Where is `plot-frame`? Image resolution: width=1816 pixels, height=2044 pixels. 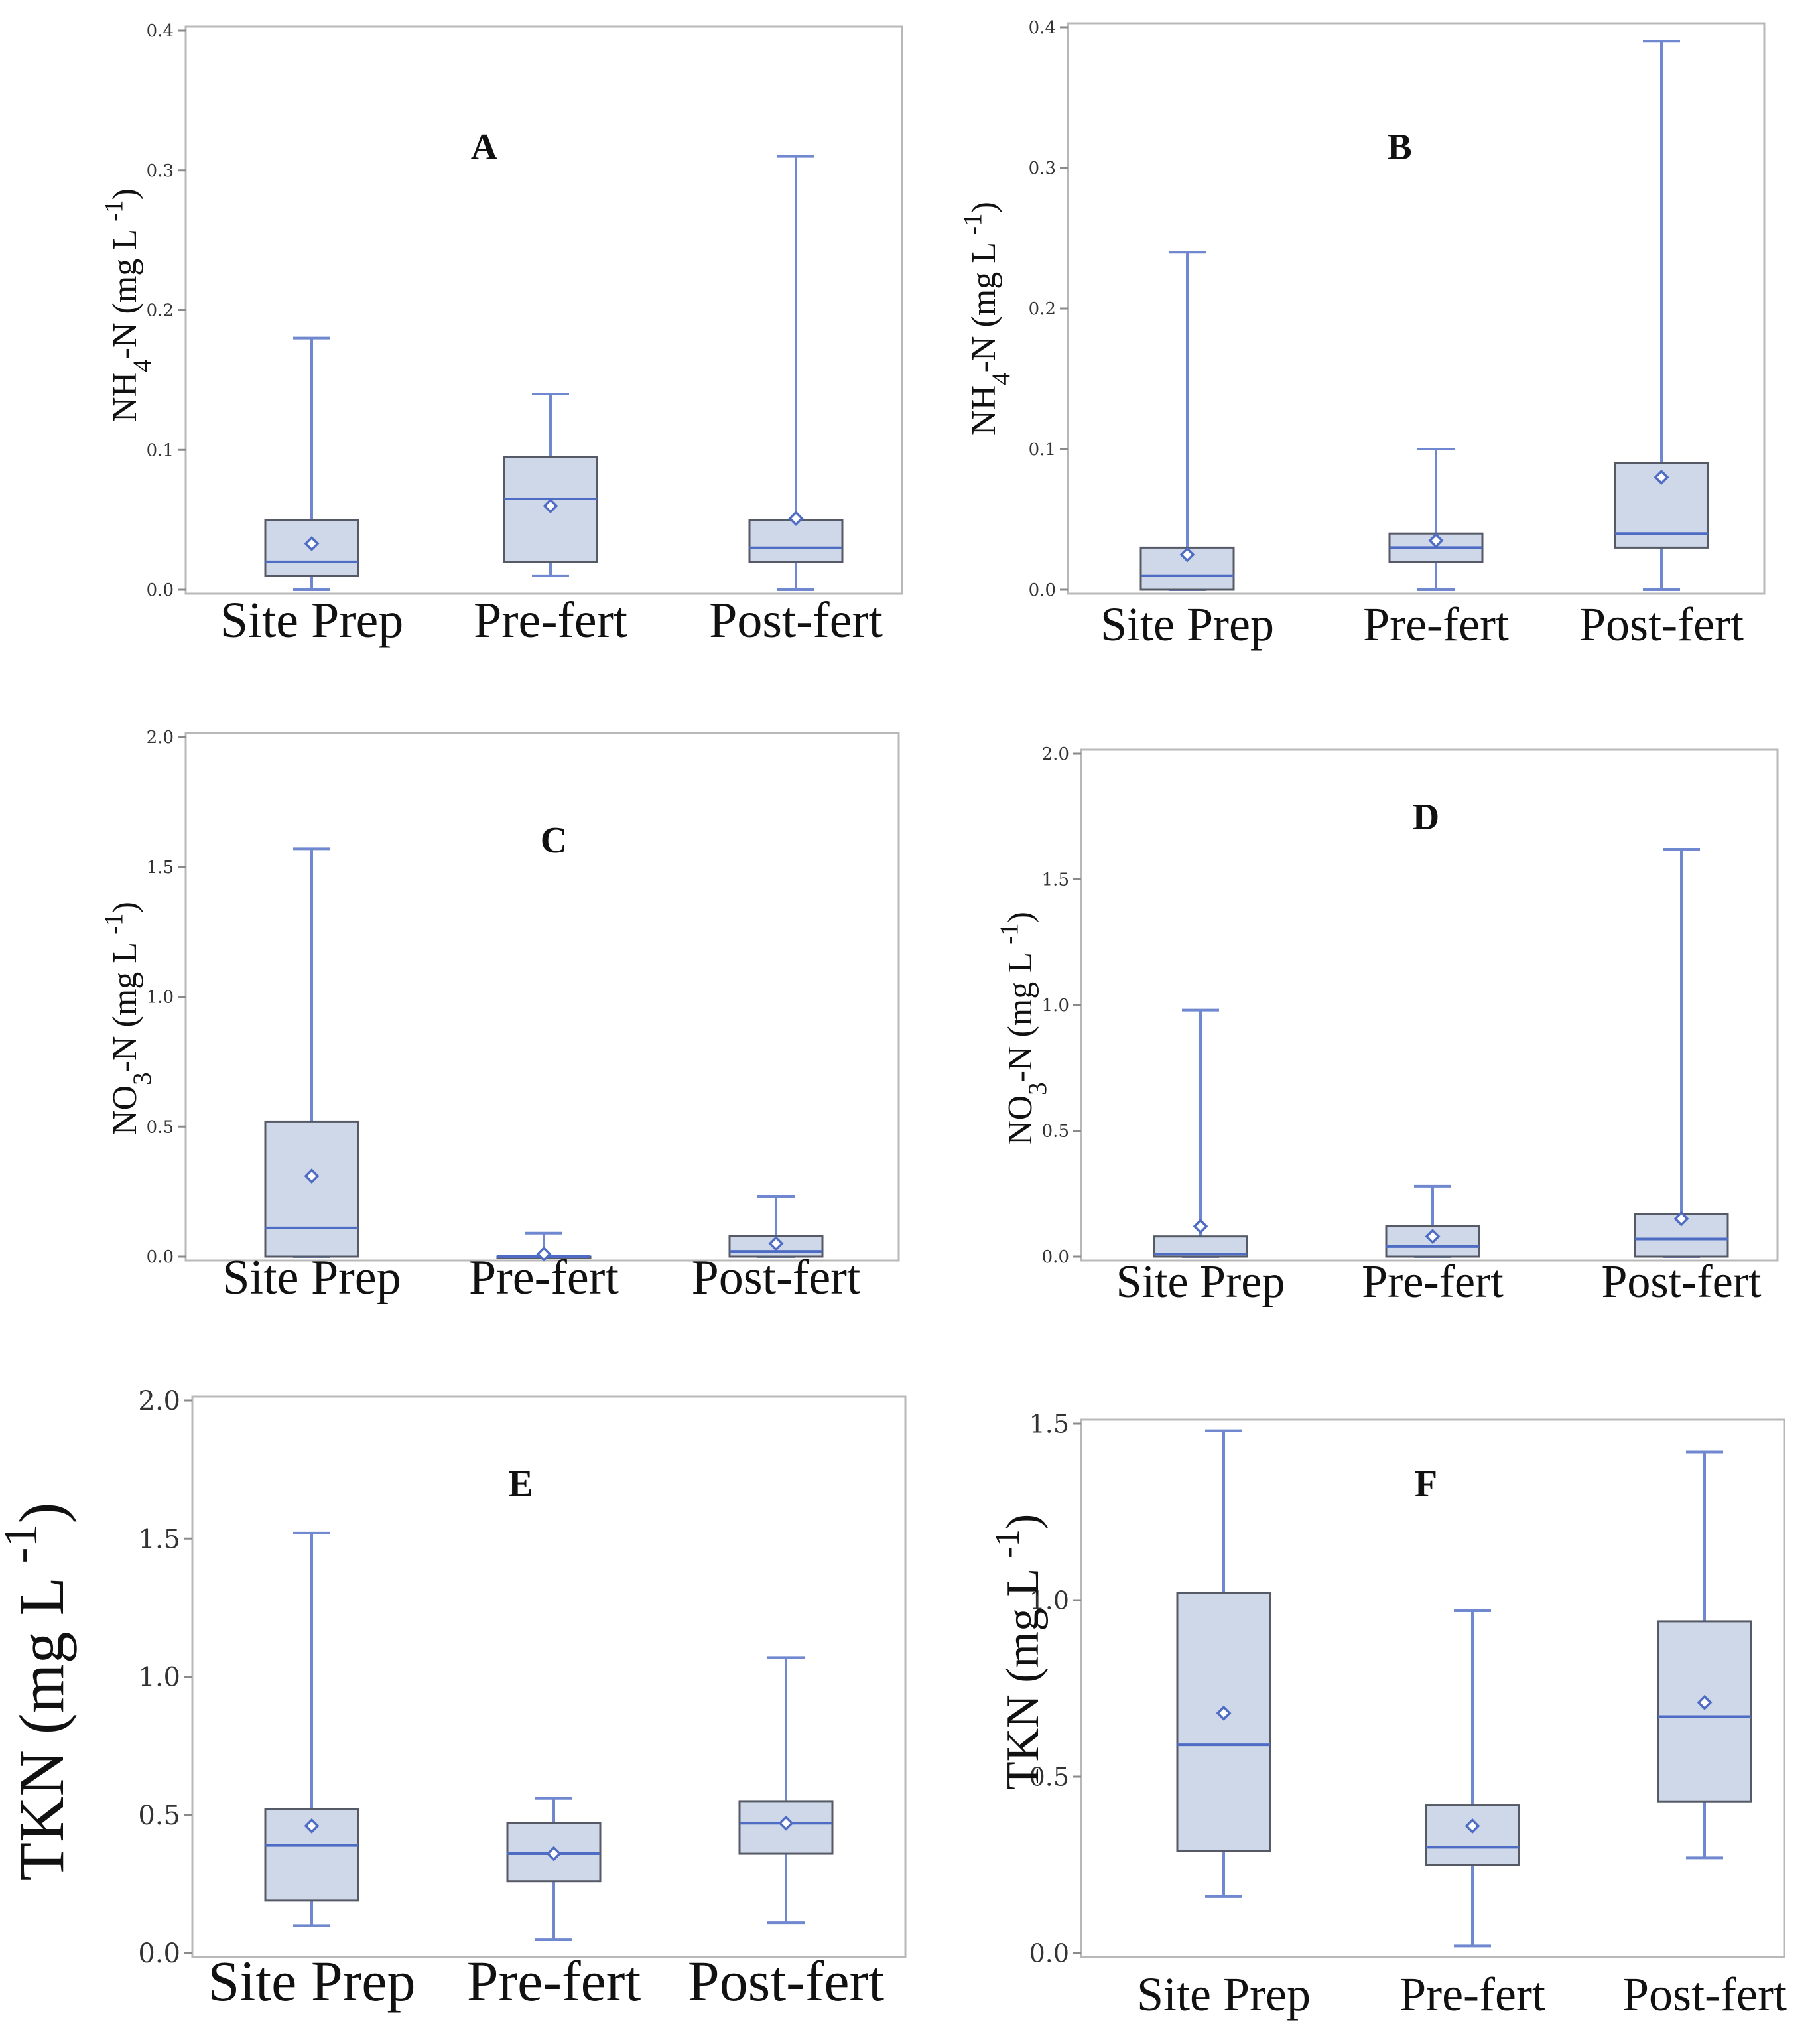 plot-frame is located at coordinates (1429, 1005).